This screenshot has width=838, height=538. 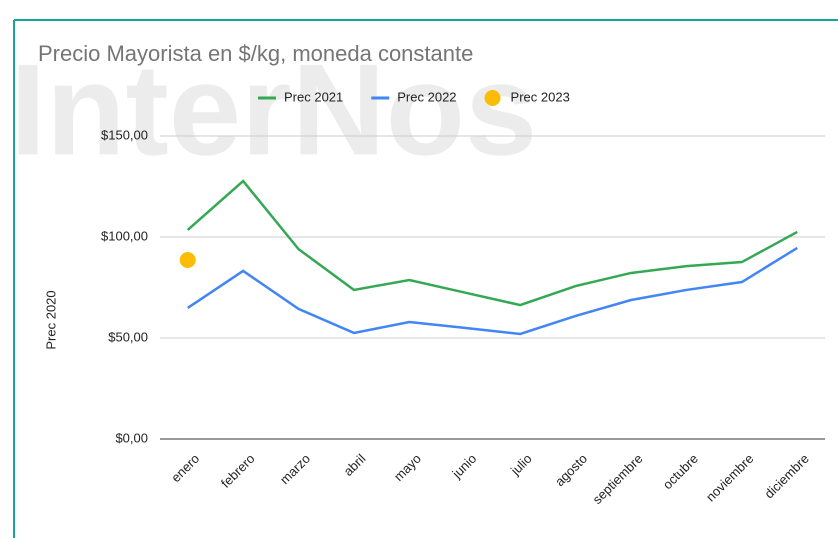 I want to click on legend-label: Prec 2023, so click(x=540, y=96).